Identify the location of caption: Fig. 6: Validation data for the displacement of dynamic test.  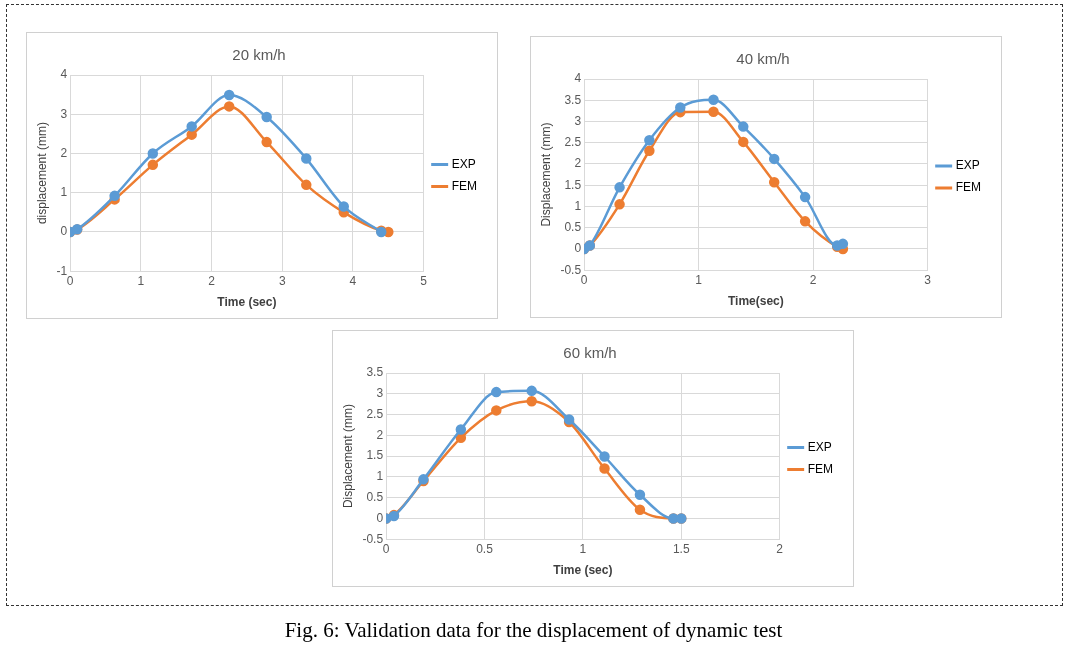
(533, 630).